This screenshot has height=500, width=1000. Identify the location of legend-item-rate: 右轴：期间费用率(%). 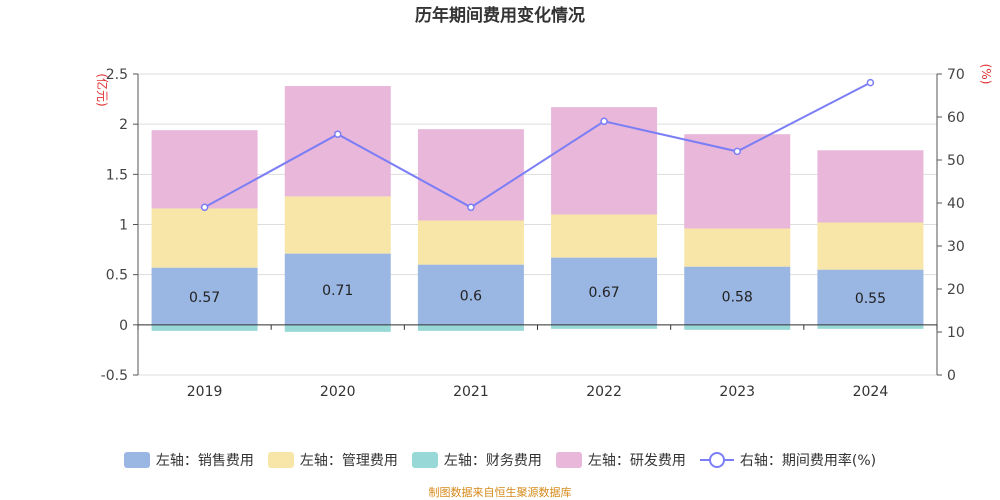
(788, 460).